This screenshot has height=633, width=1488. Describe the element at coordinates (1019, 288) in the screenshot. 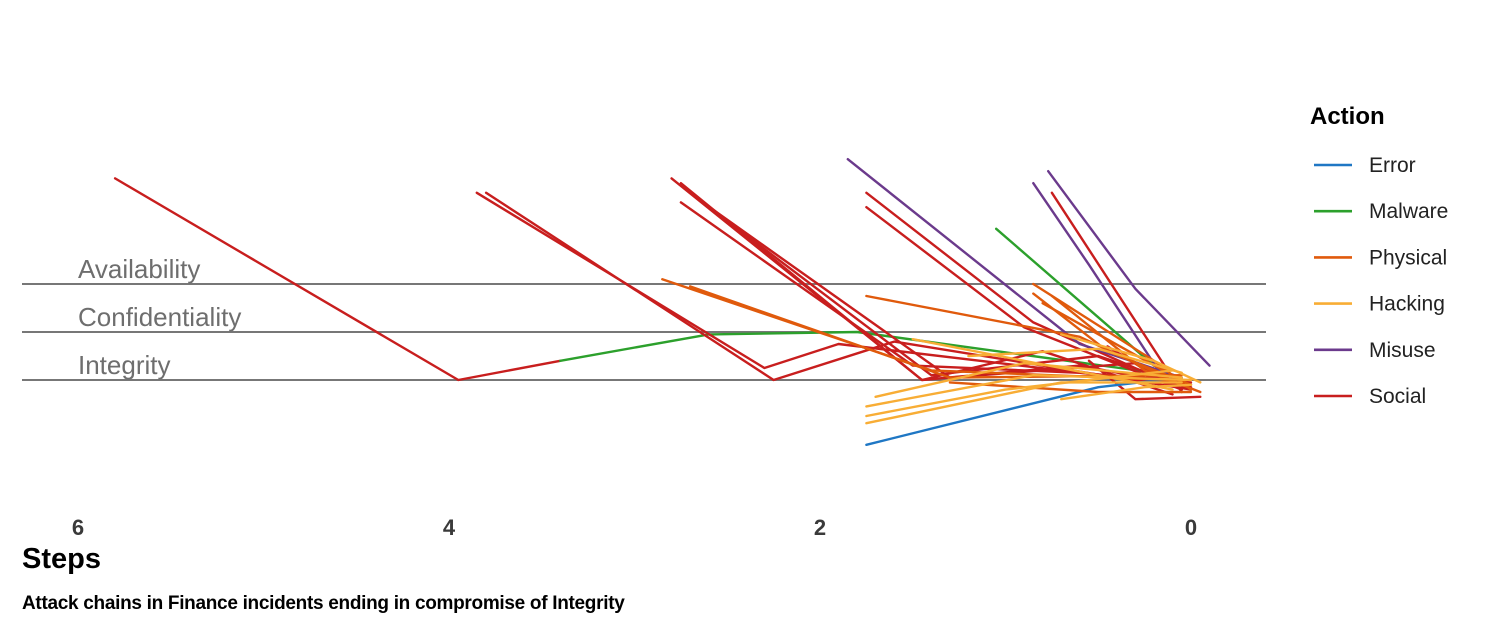

I see `chain-8-social-line` at that location.